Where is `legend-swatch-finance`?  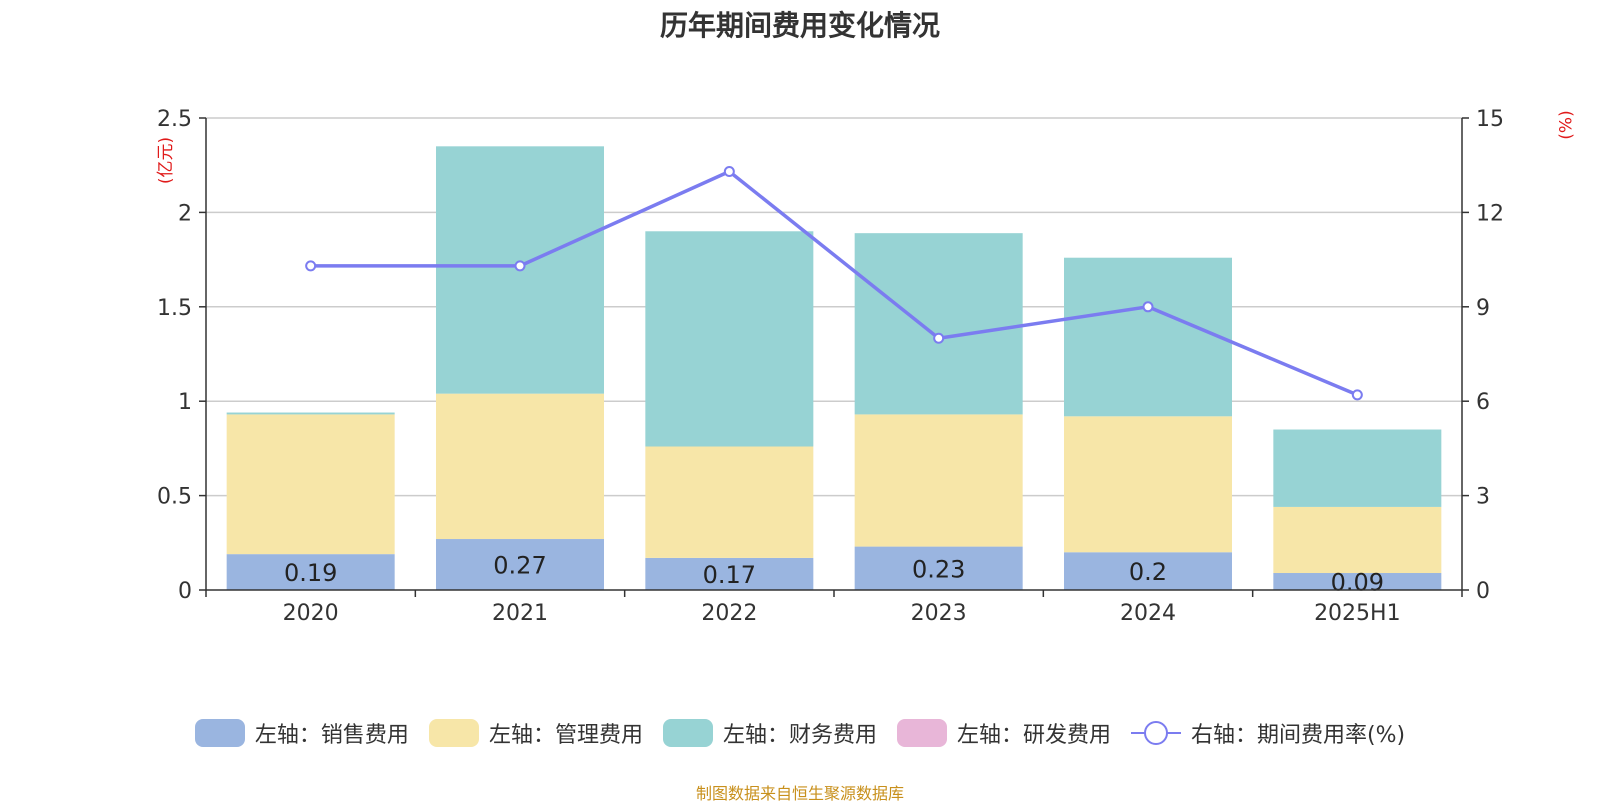 legend-swatch-finance is located at coordinates (687, 733).